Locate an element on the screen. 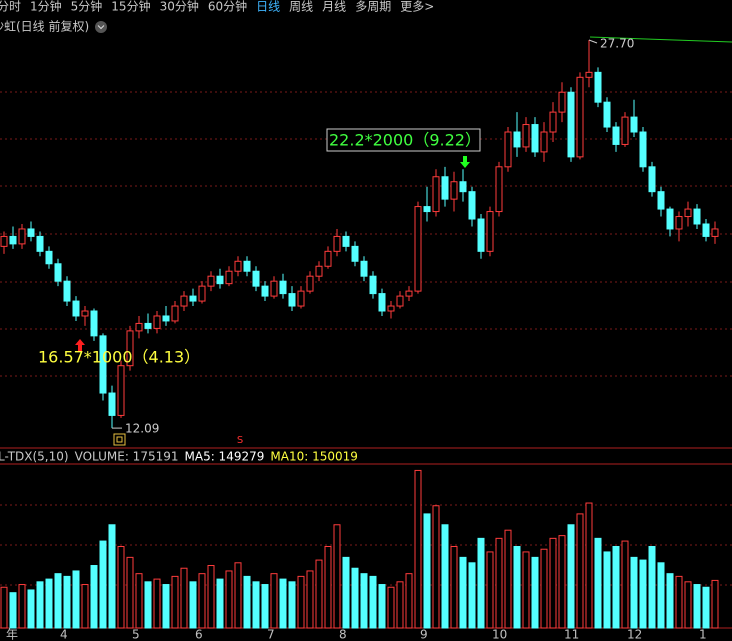  signal-label: S is located at coordinates (240, 440).